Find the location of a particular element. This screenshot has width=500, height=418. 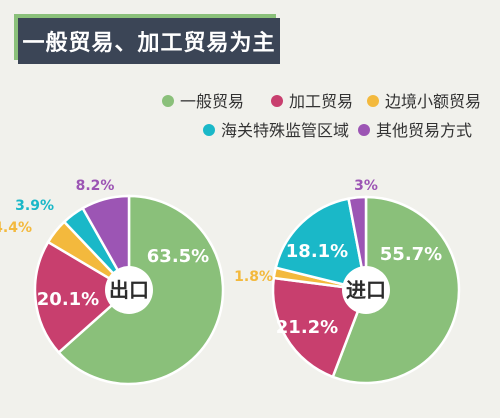

data-label: 55.7% is located at coordinates (411, 254).